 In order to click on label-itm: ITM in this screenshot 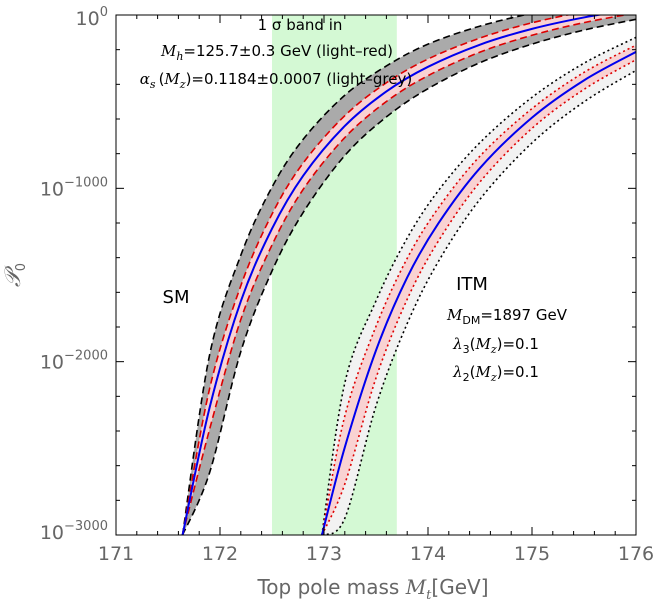, I will do `click(472, 284)`.